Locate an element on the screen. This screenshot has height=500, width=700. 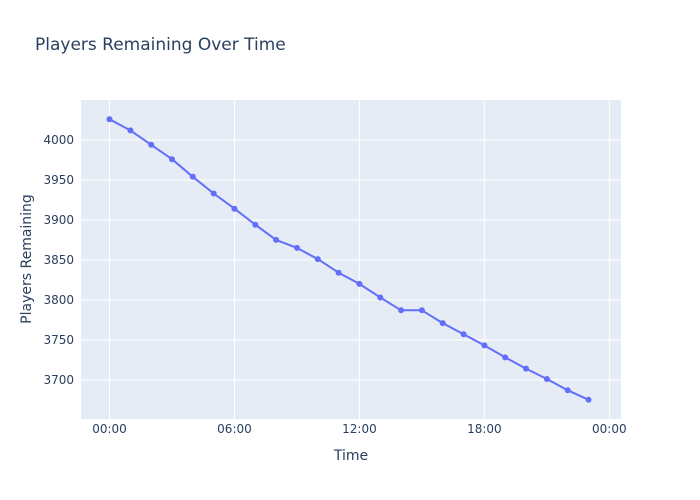
x-tick-label: 18:00 is located at coordinates (484, 429).